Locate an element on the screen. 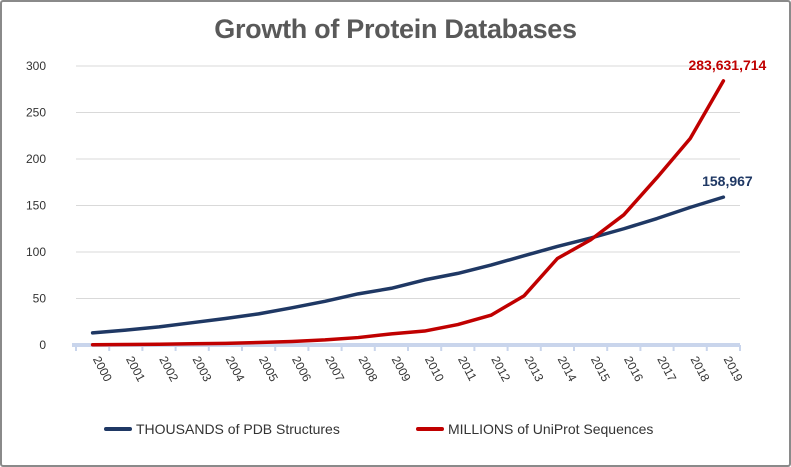 This screenshot has height=467, width=791. x-tick-label-2013: 2013 is located at coordinates (534, 369).